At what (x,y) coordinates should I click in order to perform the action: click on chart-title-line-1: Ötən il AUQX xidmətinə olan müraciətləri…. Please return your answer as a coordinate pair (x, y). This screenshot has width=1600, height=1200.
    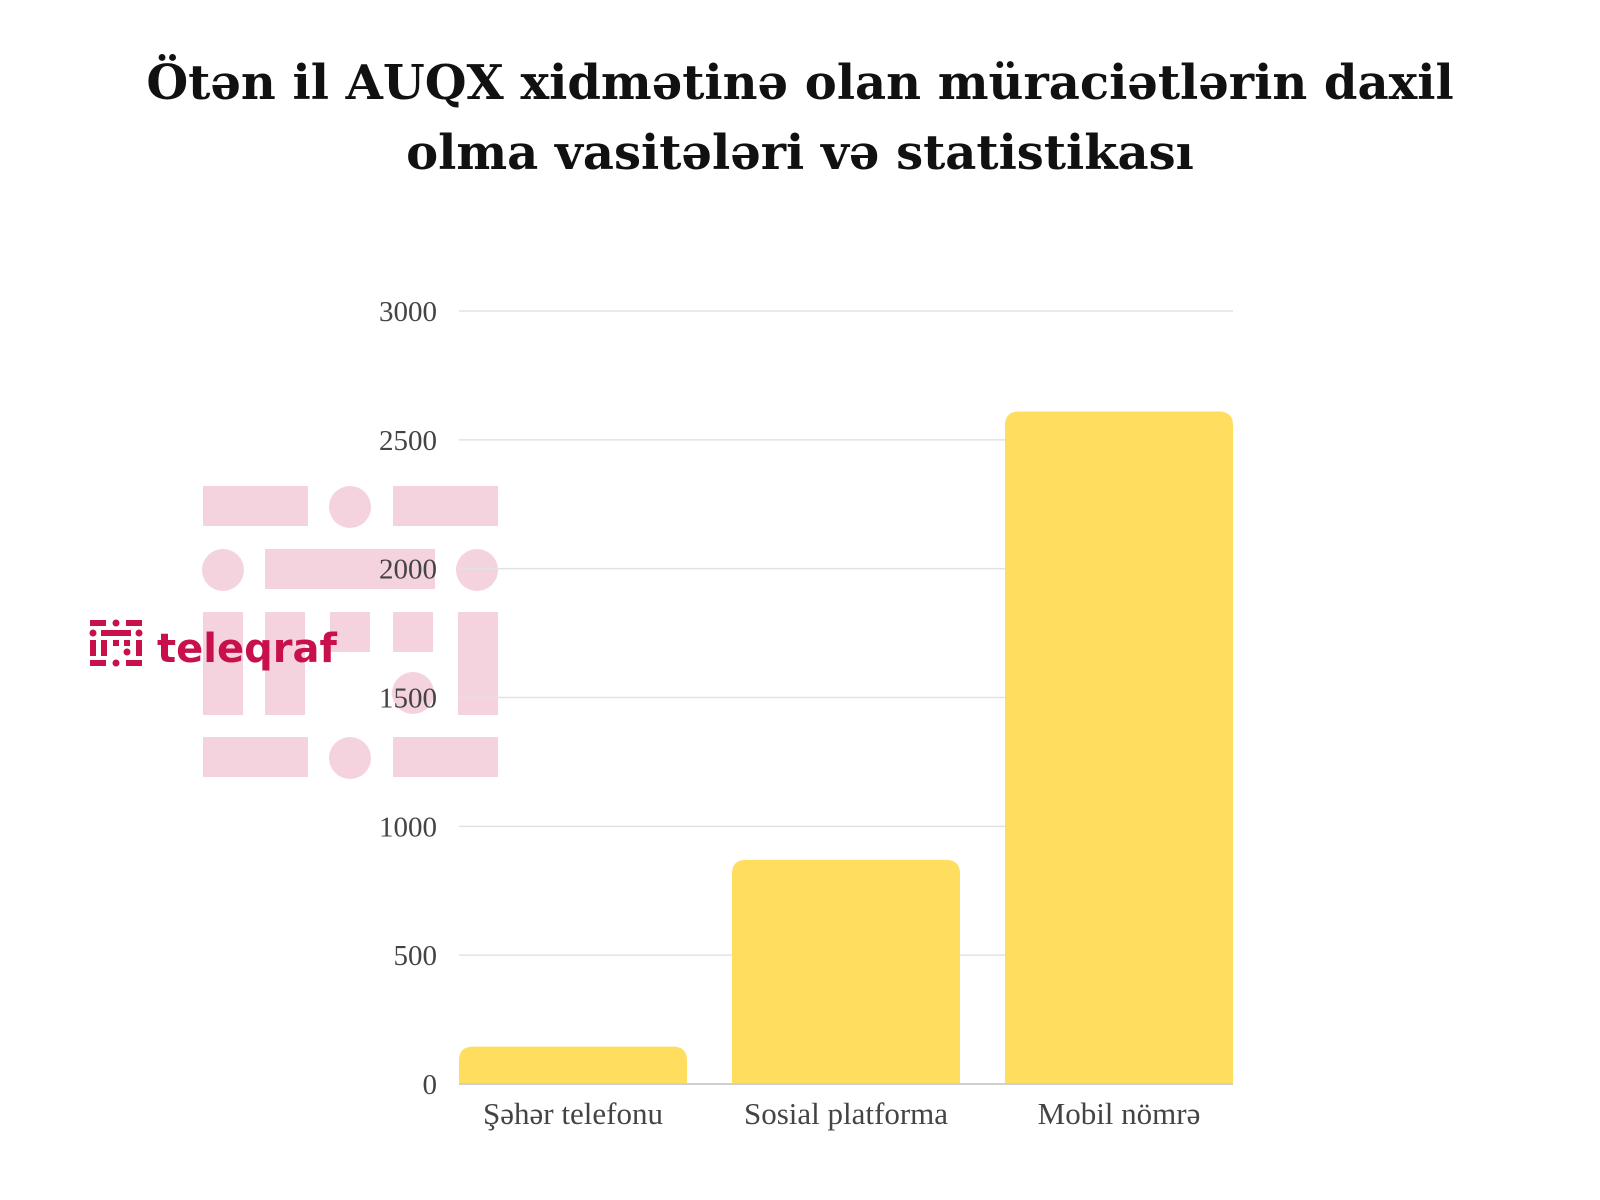
    Looking at the image, I should click on (800, 83).